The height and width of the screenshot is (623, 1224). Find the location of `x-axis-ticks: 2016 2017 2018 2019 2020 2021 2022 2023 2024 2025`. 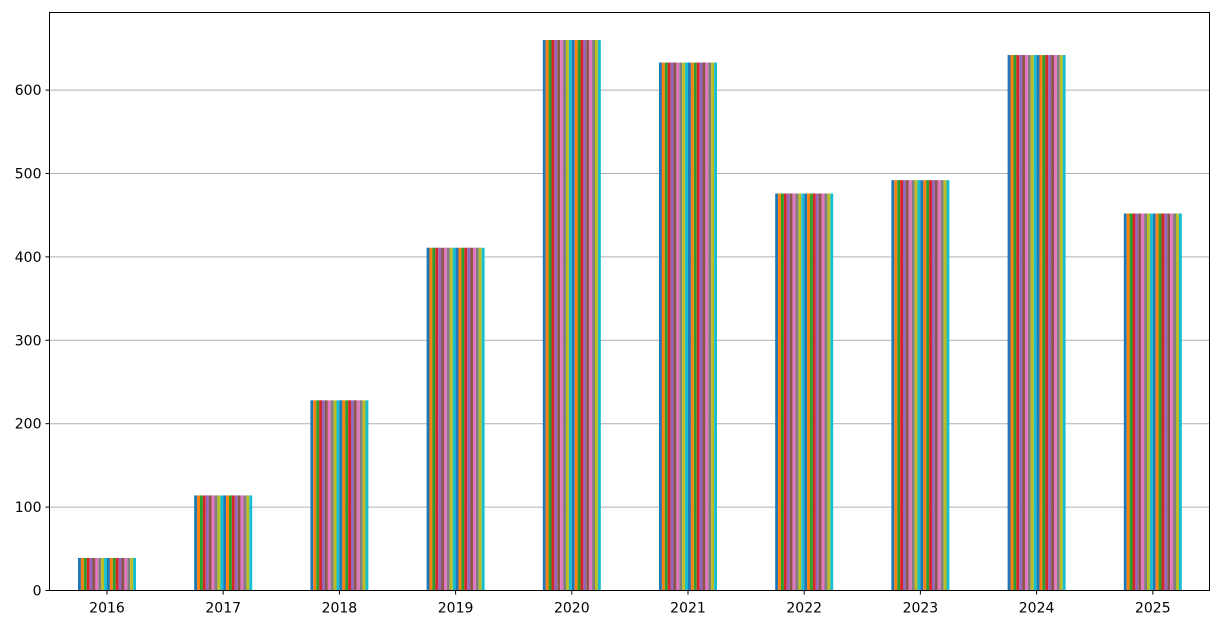

x-axis-ticks: 2016 2017 2018 2019 2020 2021 2022 2023 2024 2025 is located at coordinates (630, 603).